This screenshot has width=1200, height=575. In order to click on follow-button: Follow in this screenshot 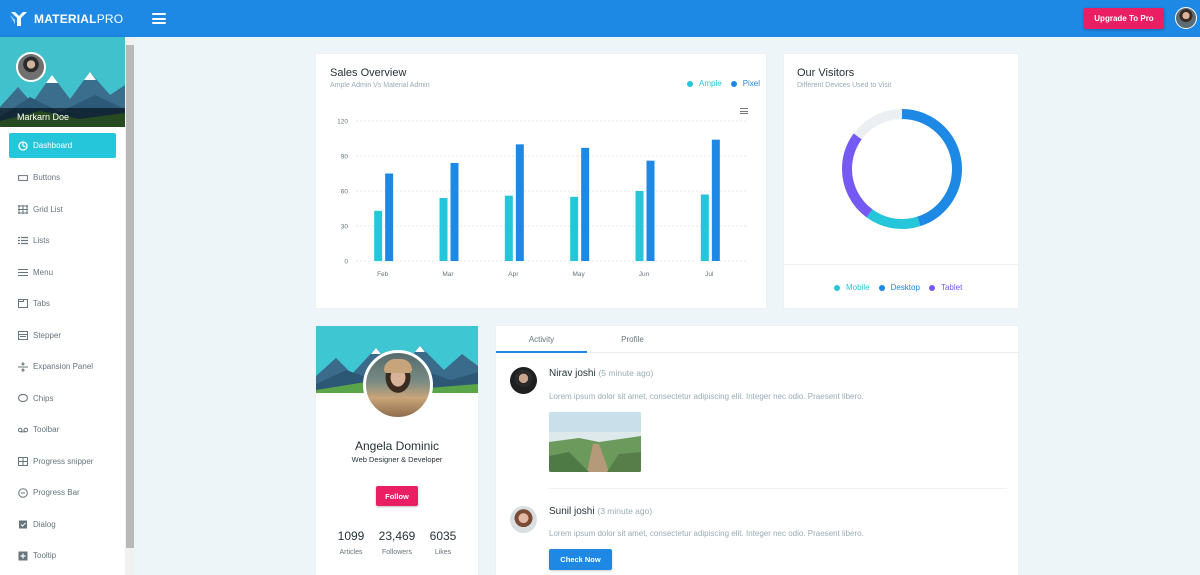, I will do `click(397, 496)`.